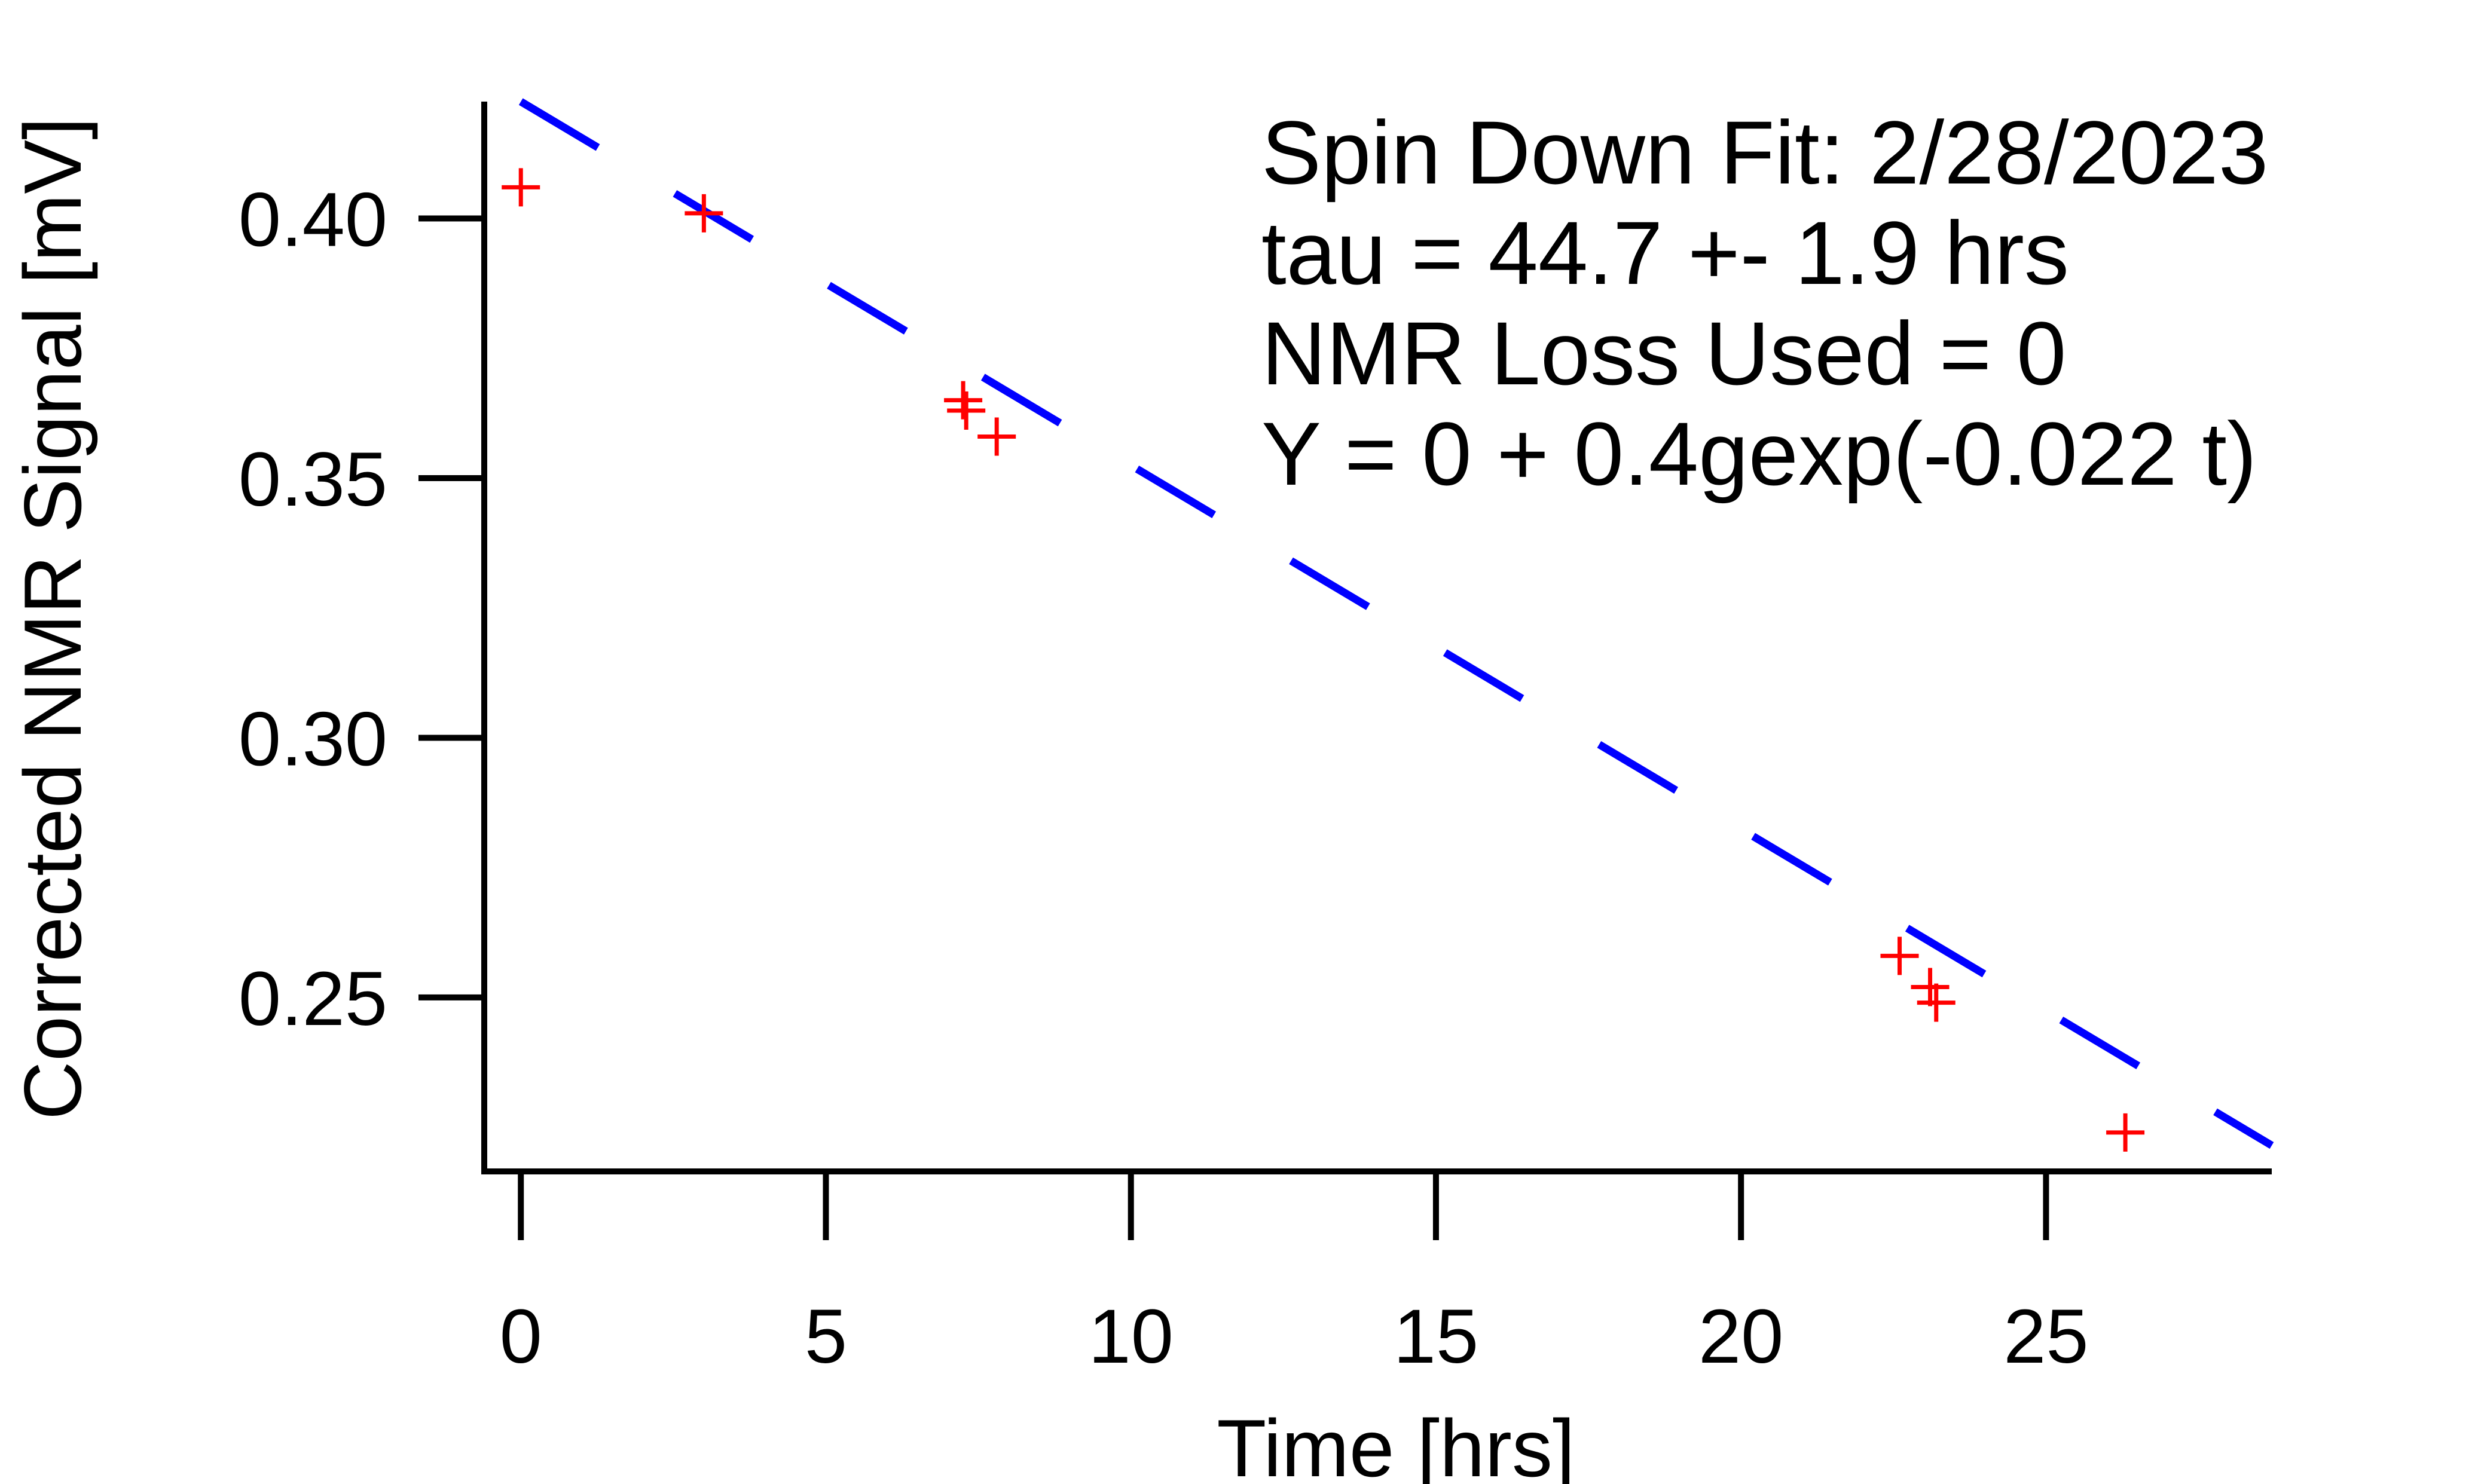 Image resolution: width=2481 pixels, height=1484 pixels. What do you see at coordinates (1295, 1275) in the screenshot?
I see `x-ticks: 0 5 10 15 20 25` at bounding box center [1295, 1275].